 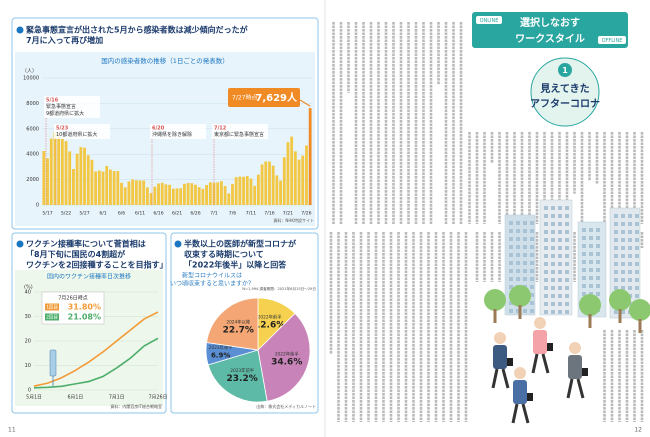 What do you see at coordinates (287, 354) in the screenshot?
I see `slice-label: 2022年後半` at bounding box center [287, 354].